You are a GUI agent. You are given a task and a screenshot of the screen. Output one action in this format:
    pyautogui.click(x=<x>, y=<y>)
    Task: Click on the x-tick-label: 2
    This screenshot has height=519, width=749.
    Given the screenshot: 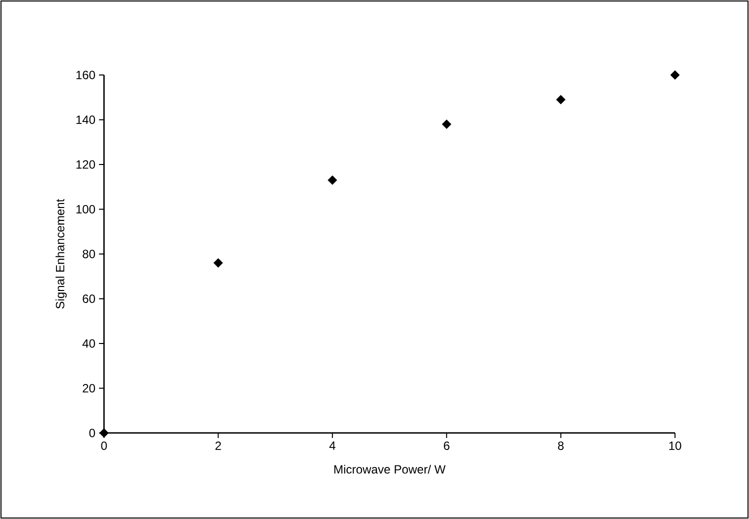 What is the action you would take?
    pyautogui.click(x=218, y=446)
    